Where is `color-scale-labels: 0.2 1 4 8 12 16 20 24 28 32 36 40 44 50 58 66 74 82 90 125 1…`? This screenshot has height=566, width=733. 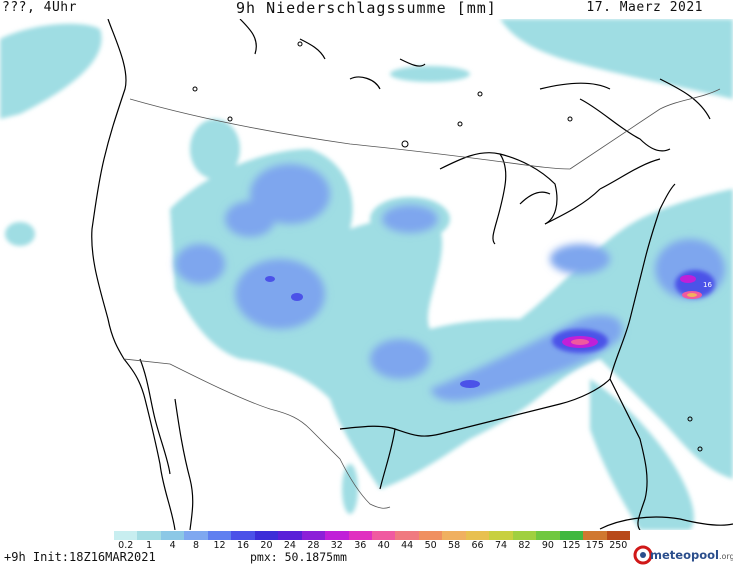 color-scale-labels: 0.2 1 4 8 12 16 20 24 28 32 36 40 44 50 58 66 74 82 90 125 1… is located at coordinates (372, 546).